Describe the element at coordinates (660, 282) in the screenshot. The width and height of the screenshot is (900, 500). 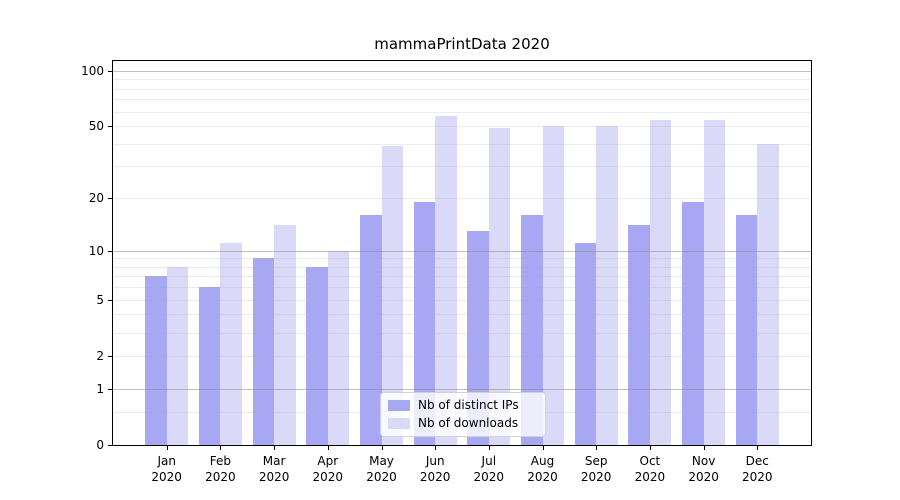
I see `bar-downloads-oct` at that location.